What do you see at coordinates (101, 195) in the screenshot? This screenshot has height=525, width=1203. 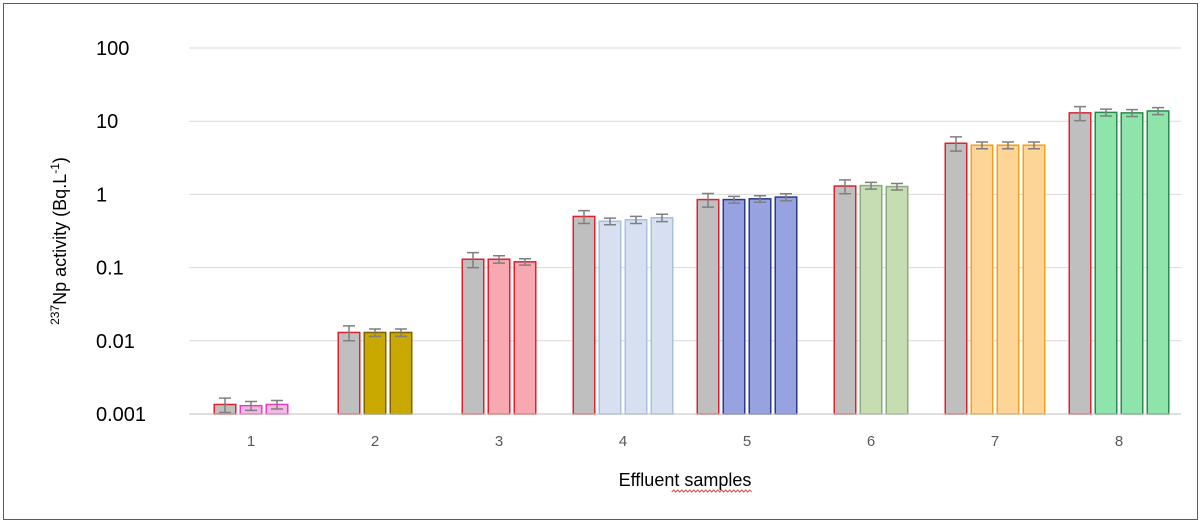 I see `y-tick-label: 1` at bounding box center [101, 195].